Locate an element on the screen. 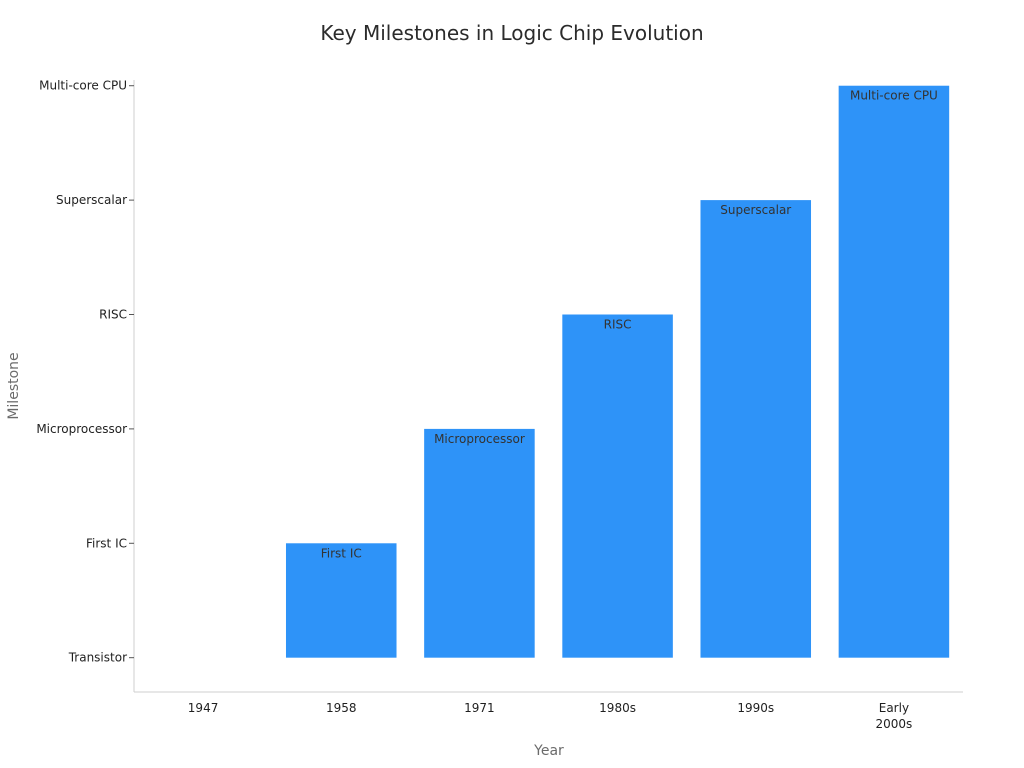 This screenshot has width=1024, height=768. y-tick-label-4: Superscalar is located at coordinates (91, 200).